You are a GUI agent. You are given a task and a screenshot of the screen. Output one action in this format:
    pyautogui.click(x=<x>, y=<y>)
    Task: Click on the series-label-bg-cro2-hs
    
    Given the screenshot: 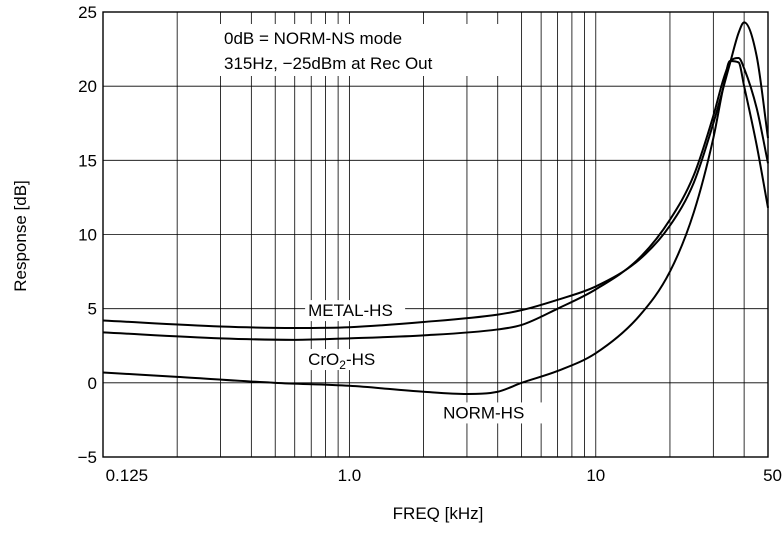 What is the action you would take?
    pyautogui.click(x=351, y=360)
    